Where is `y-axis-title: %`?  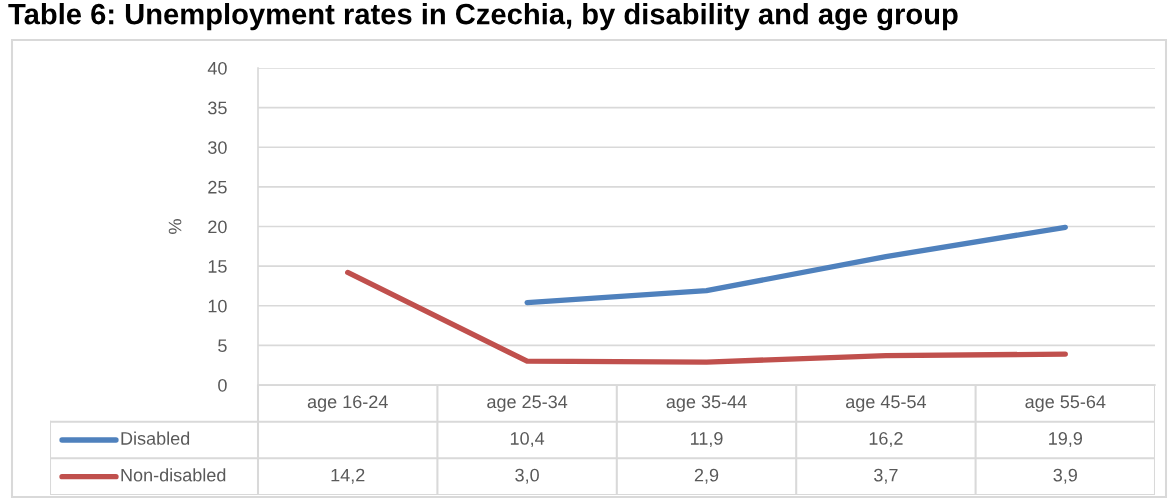 y-axis-title: % is located at coordinates (175, 226).